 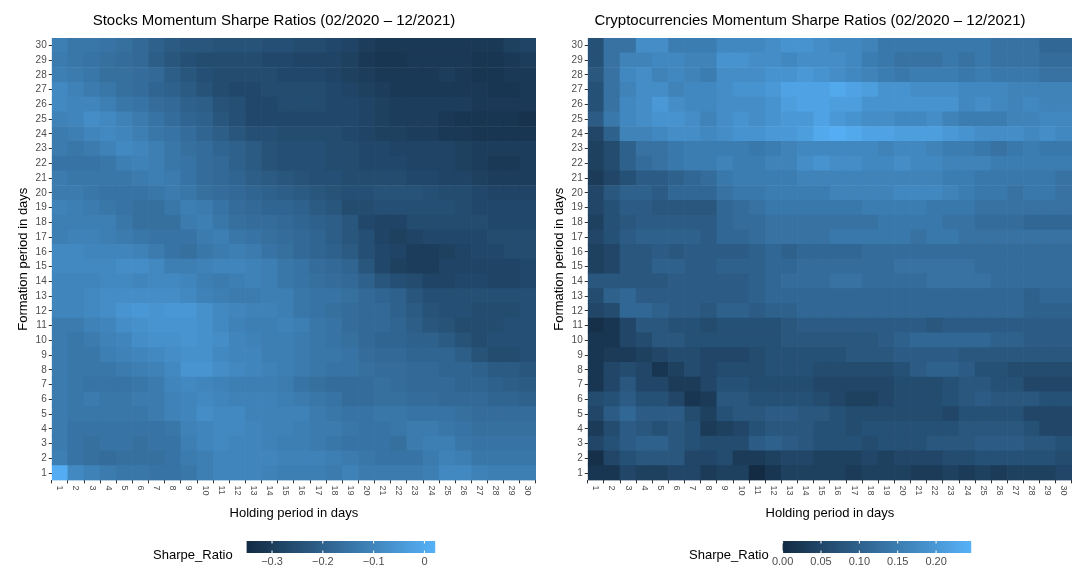 What do you see at coordinates (898, 560) in the screenshot?
I see `color-bar-label: 0.15` at bounding box center [898, 560].